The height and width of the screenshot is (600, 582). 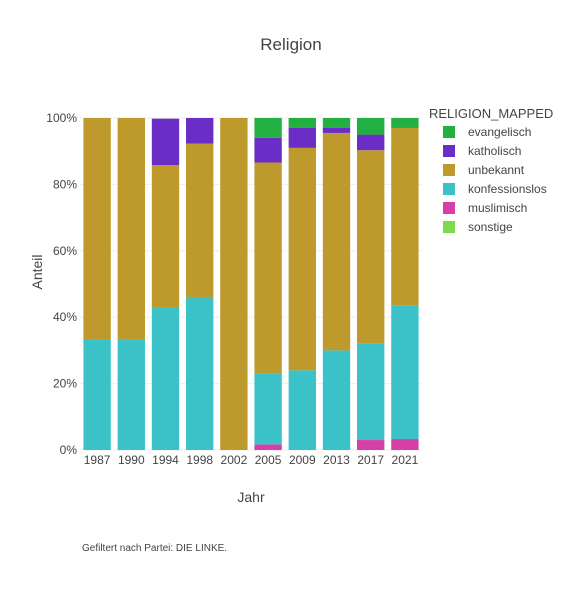 What do you see at coordinates (200, 220) in the screenshot?
I see `bar-unbekannt-1998` at bounding box center [200, 220].